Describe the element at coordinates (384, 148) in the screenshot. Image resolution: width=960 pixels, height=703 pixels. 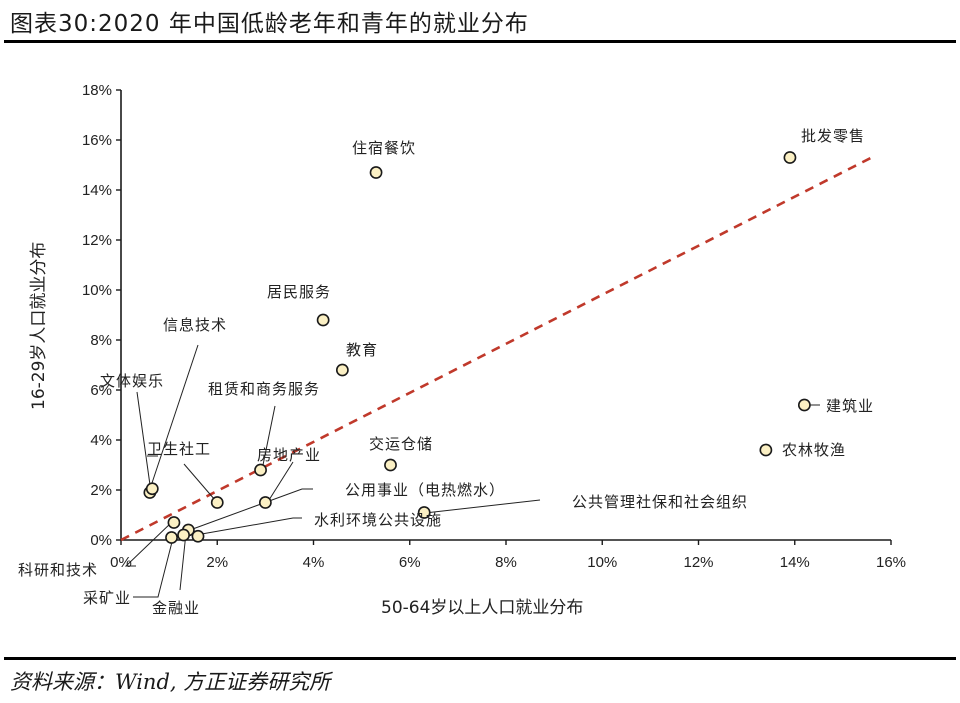
I see `label-hospitality: 住宿餐饮` at that location.